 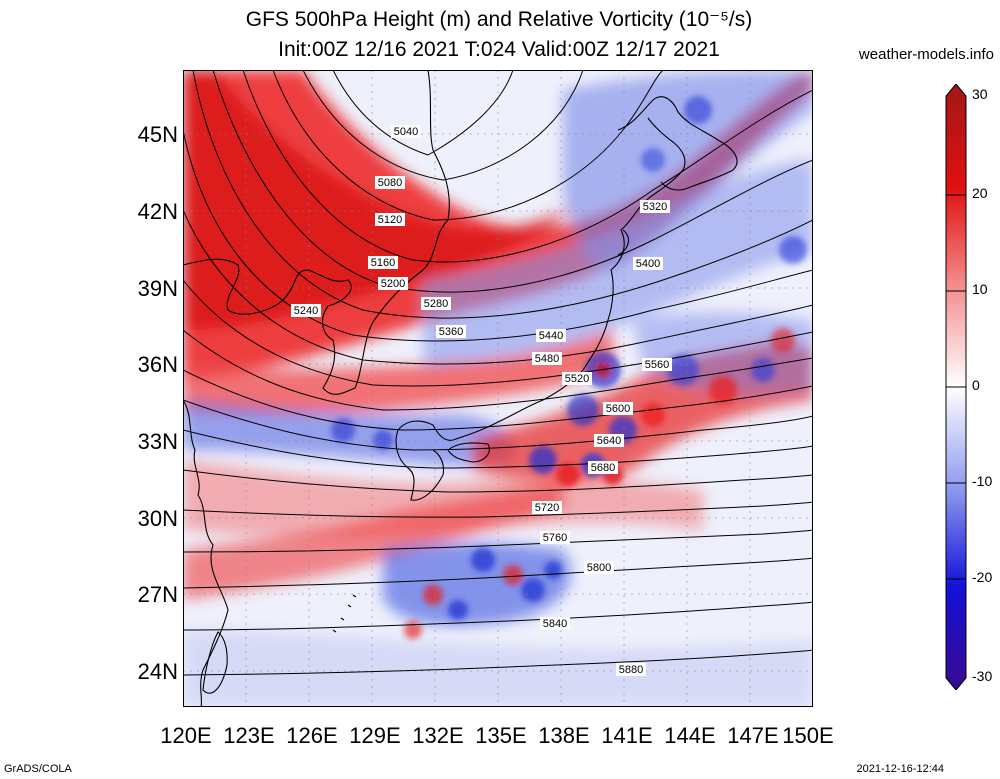 I want to click on lat-label-24n: 24N, so click(x=157, y=671).